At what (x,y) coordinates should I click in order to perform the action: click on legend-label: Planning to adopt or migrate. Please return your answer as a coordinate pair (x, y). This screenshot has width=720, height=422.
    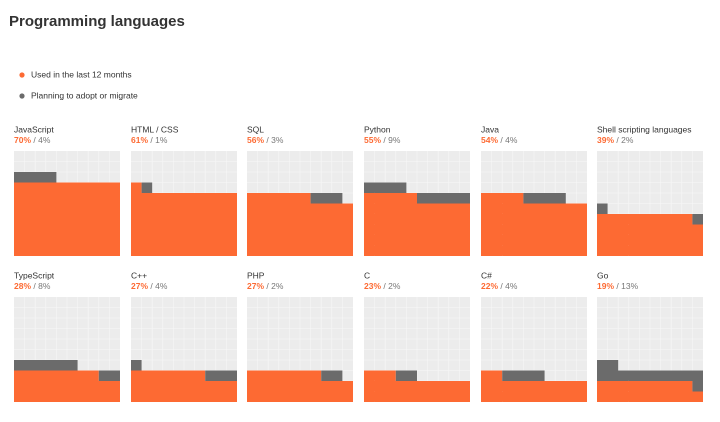
    Looking at the image, I should click on (84, 95).